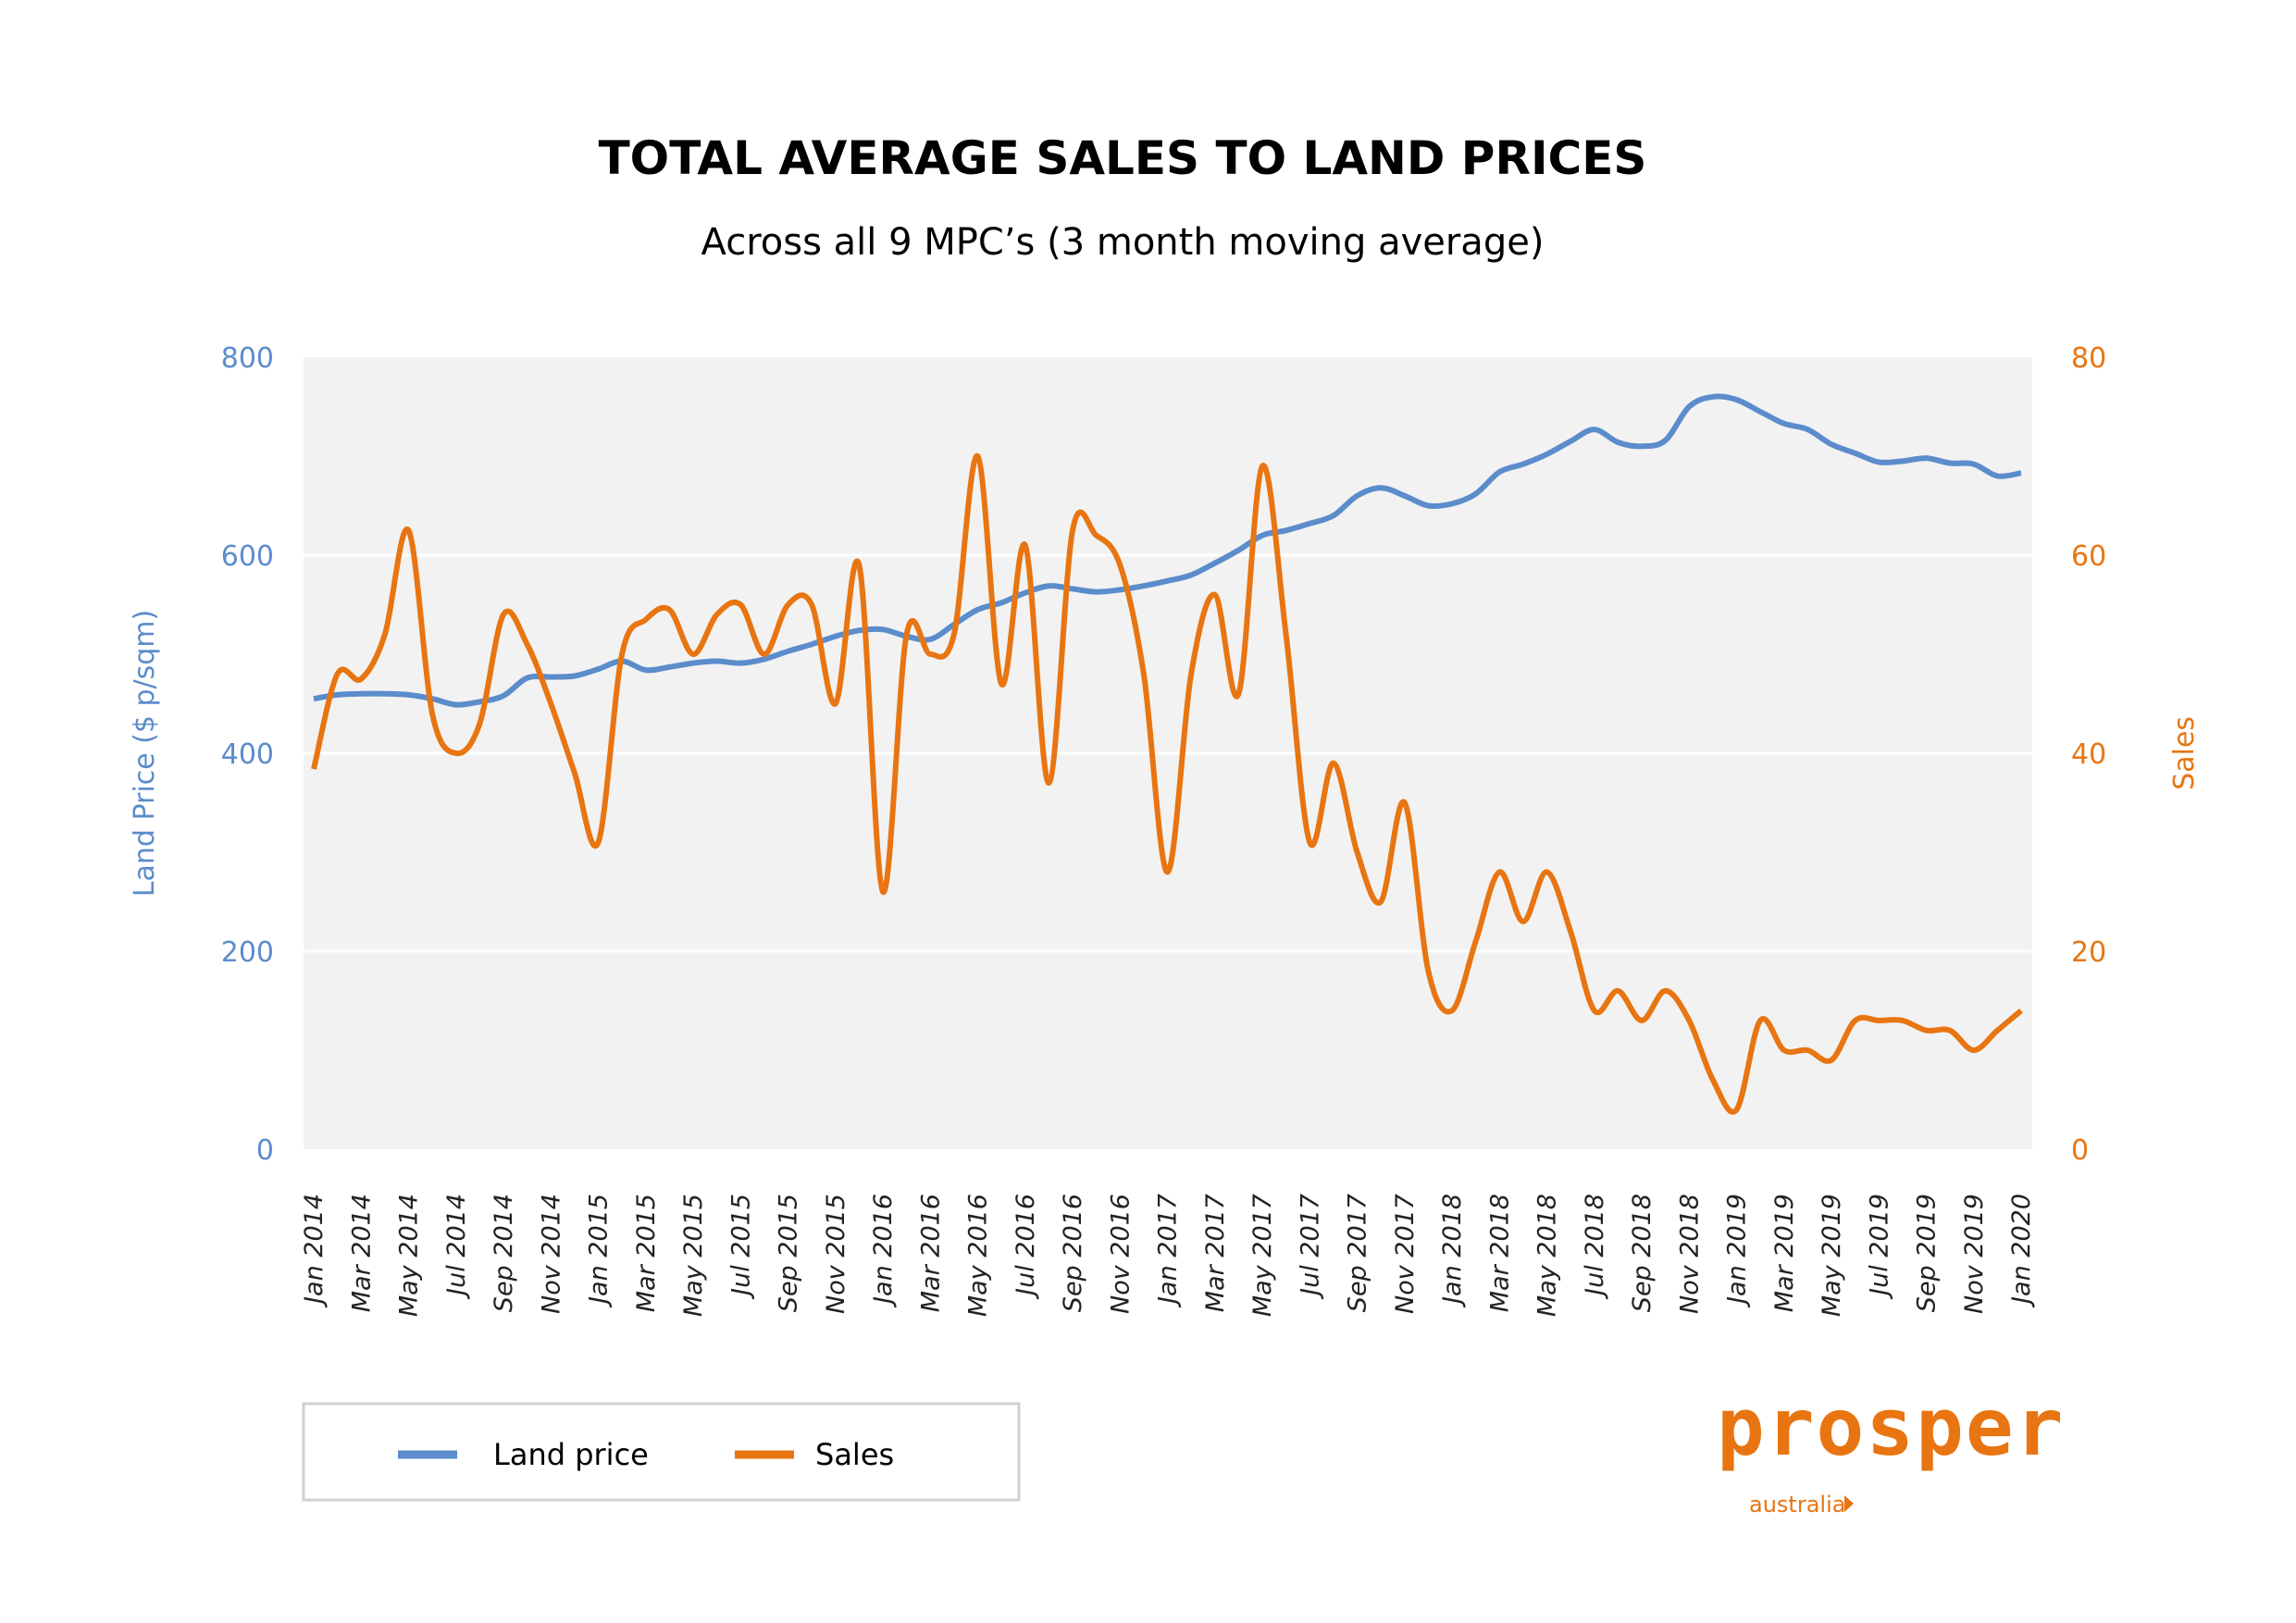 The height and width of the screenshot is (1623, 2296). I want to click on x-tick-label: Sep 2014, so click(504, 1253).